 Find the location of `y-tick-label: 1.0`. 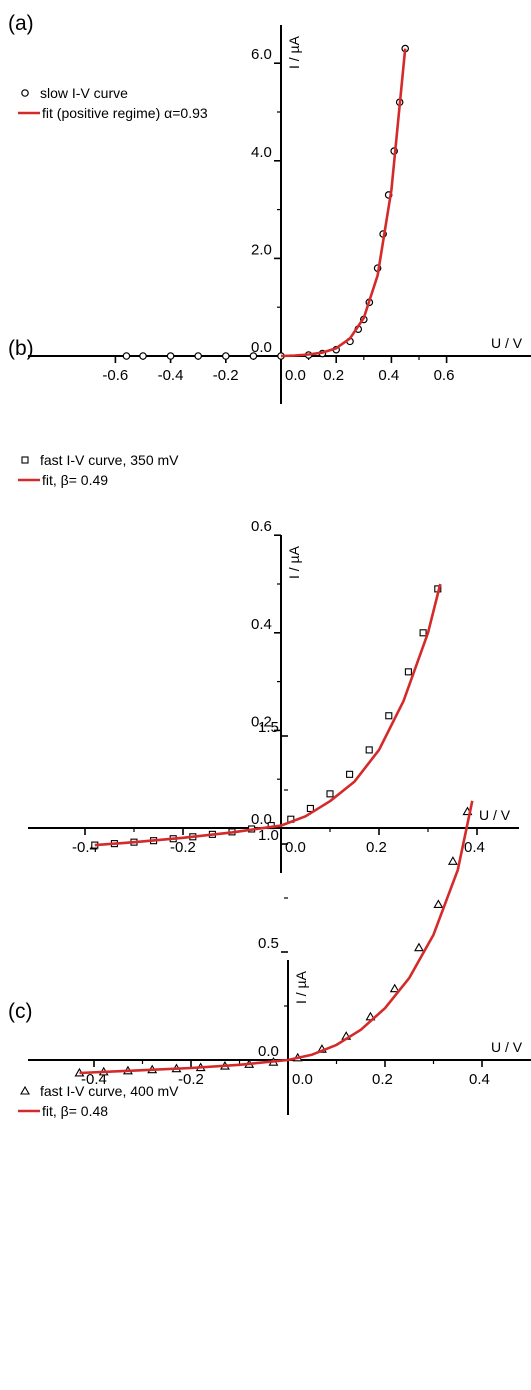

y-tick-label: 1.0 is located at coordinates (268, 835).